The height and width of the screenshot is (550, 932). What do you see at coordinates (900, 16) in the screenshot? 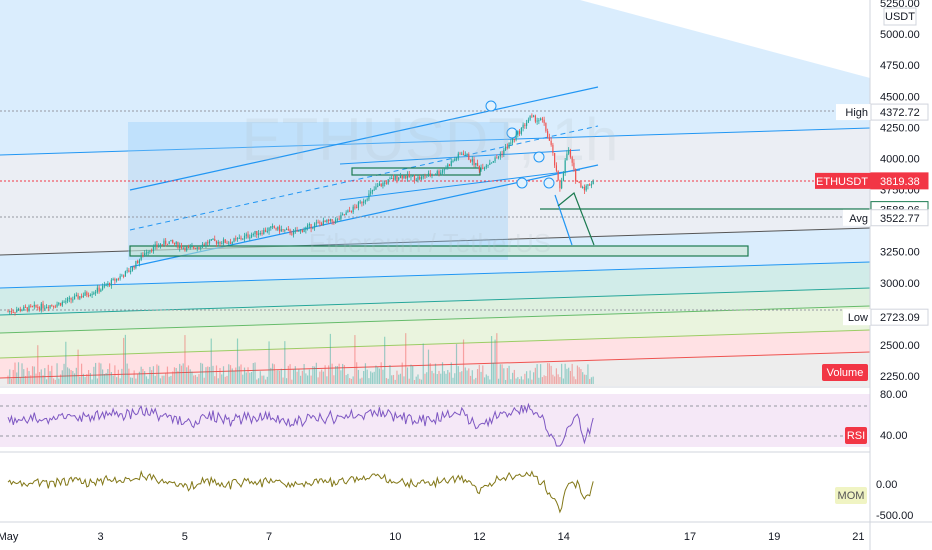
I see `currency-unit-box` at bounding box center [900, 16].